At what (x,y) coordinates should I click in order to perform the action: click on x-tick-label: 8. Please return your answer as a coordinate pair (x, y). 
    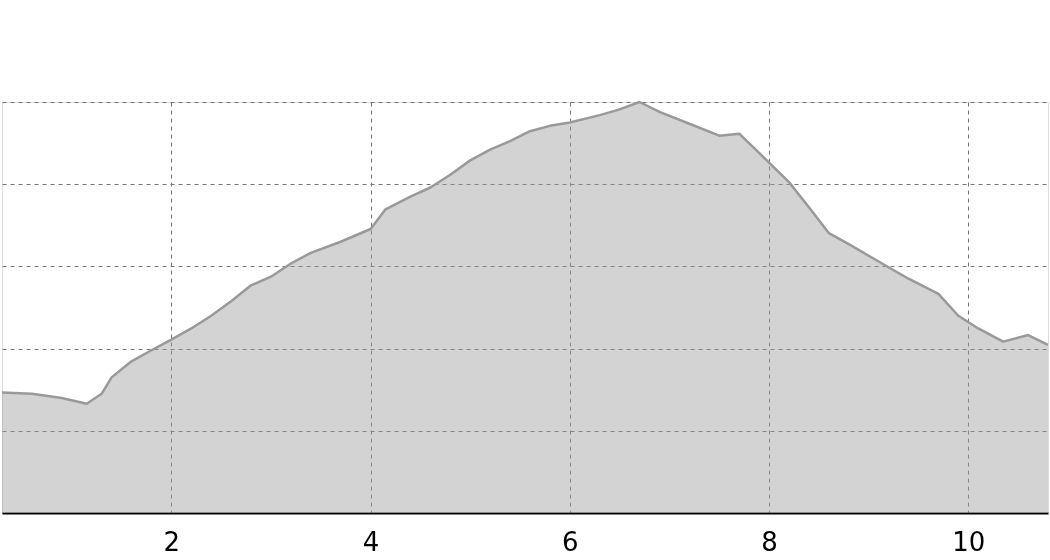
    Looking at the image, I should click on (769, 541).